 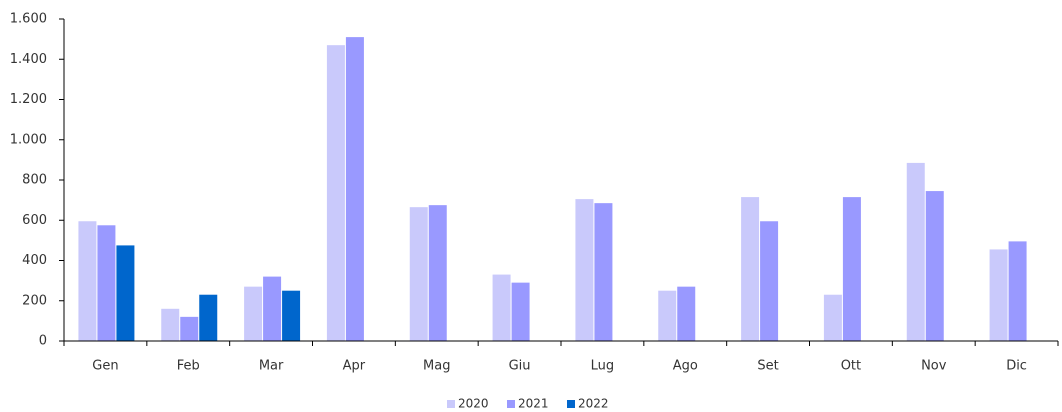 I want to click on x-tick-label: Feb, so click(x=188, y=366).